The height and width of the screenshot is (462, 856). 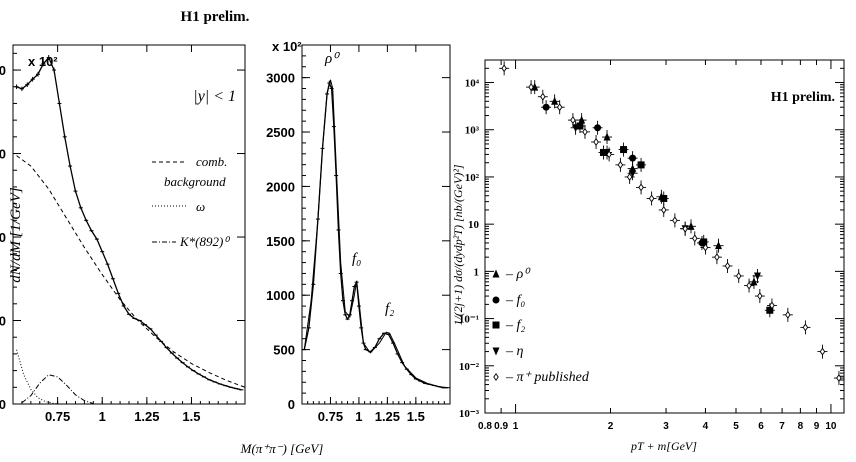 What do you see at coordinates (706, 426) in the screenshot?
I see `x-tick-label: 4` at bounding box center [706, 426].